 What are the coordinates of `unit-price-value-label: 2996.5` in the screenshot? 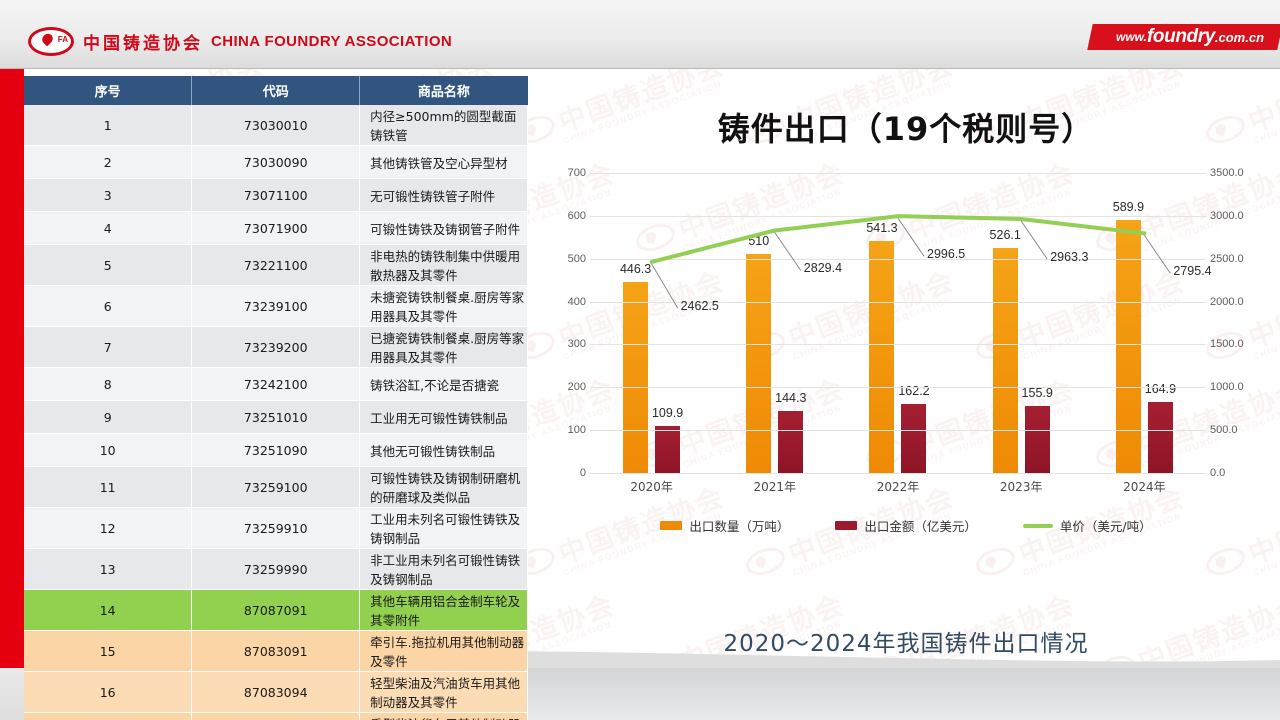 It's located at (946, 254).